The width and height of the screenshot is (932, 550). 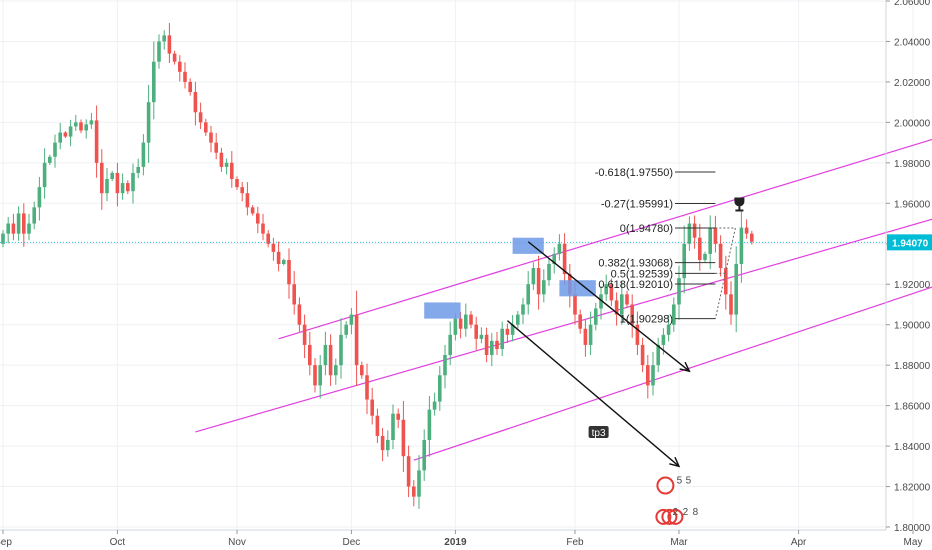 What do you see at coordinates (799, 542) in the screenshot?
I see `time-axis-label: Apr` at bounding box center [799, 542].